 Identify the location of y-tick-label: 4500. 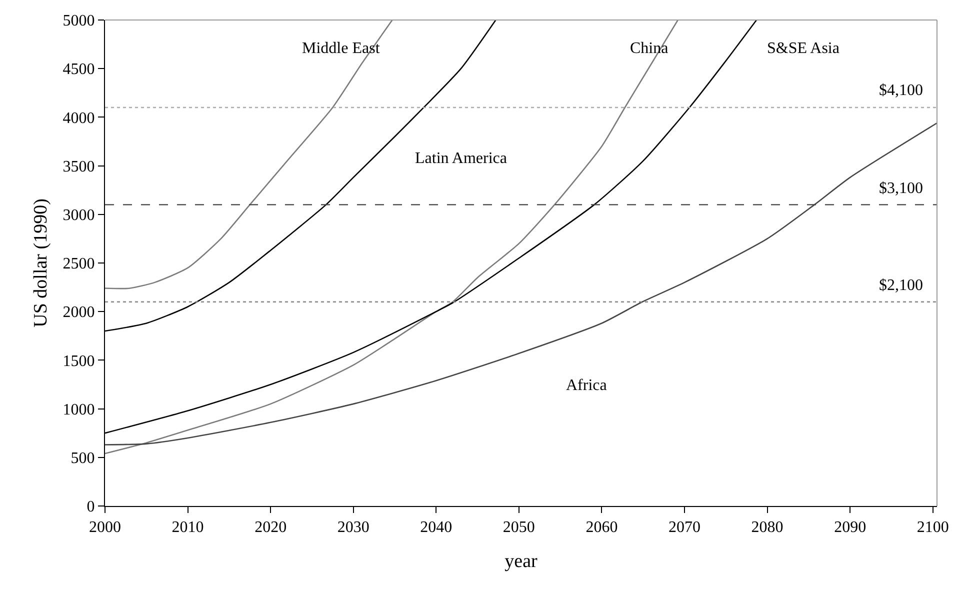
(78, 69).